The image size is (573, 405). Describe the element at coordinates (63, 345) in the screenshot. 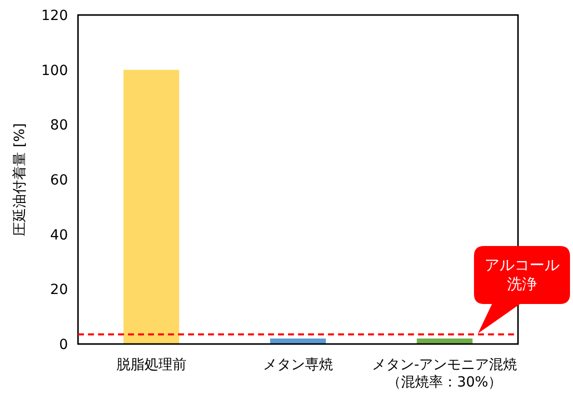

I see `y-tick-label: 0` at that location.